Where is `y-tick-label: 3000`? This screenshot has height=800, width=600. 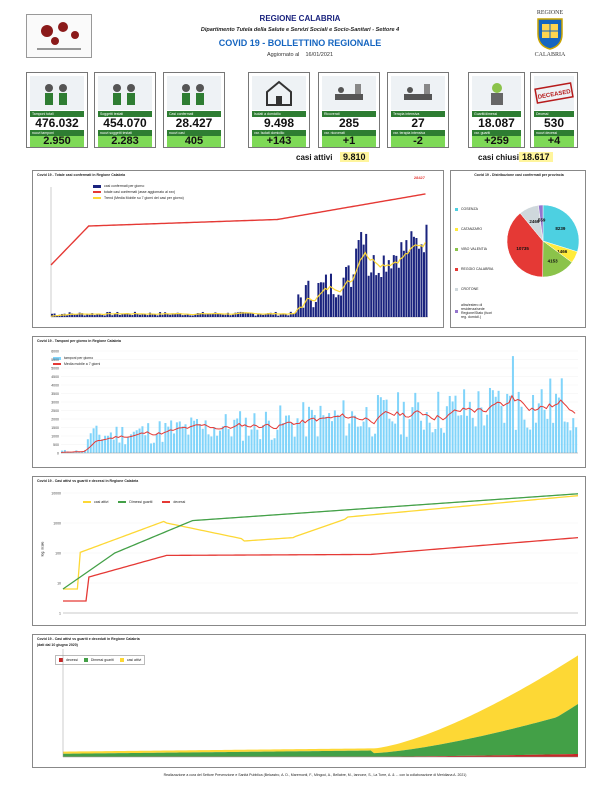 y-tick-label: 3000 is located at coordinates (55, 403).